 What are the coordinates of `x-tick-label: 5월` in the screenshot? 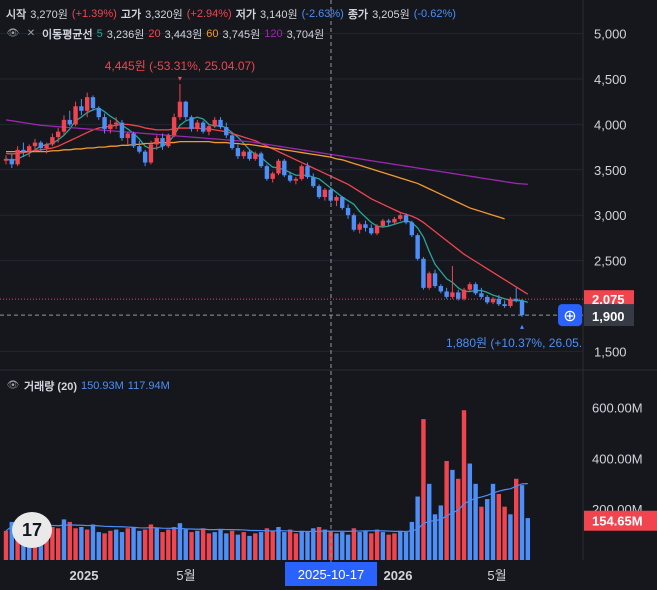 It's located at (496, 575).